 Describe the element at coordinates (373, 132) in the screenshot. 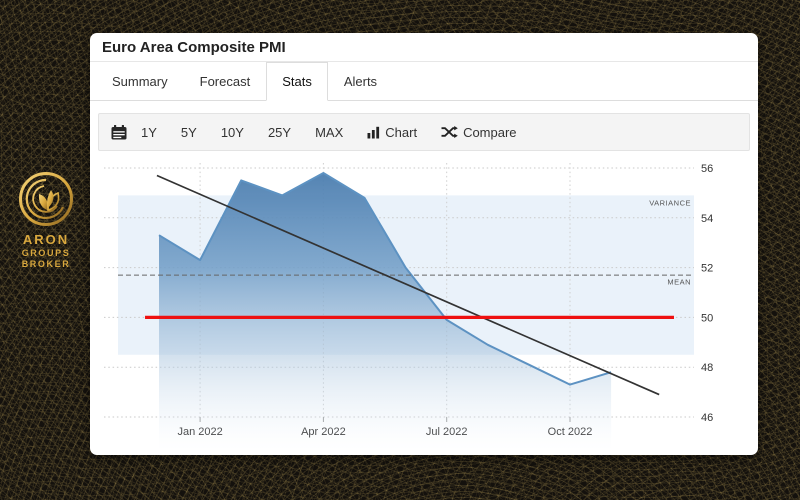

I see `bar-chart-icon` at that location.